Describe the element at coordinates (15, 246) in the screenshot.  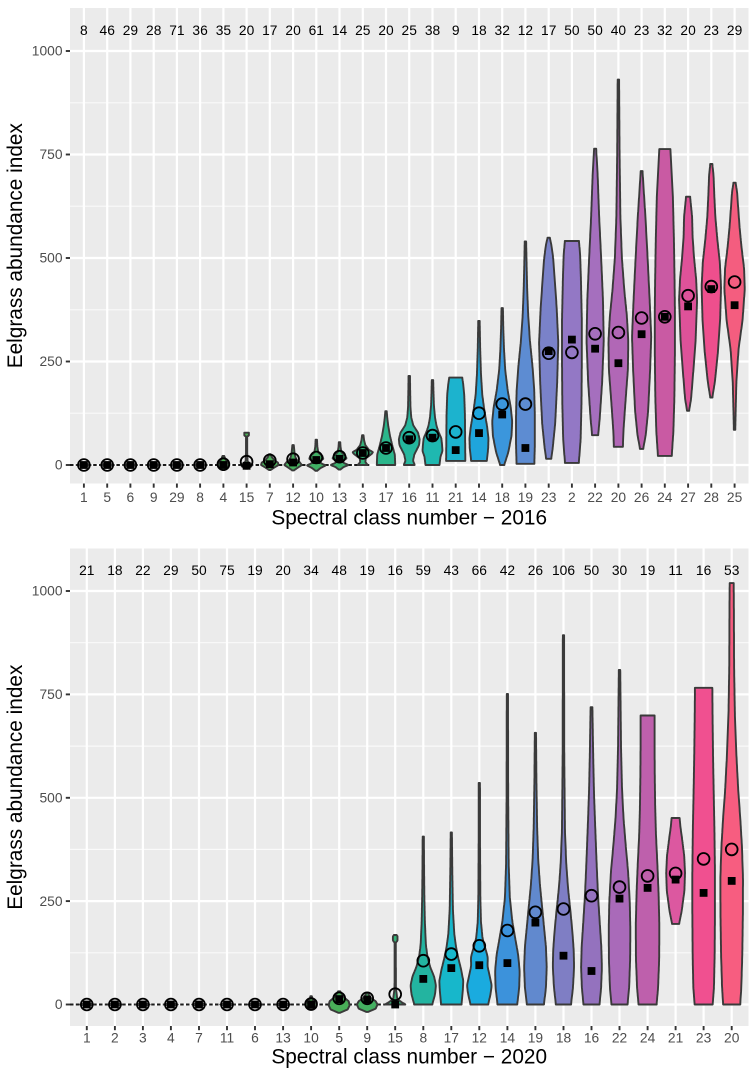
I see `svg-text: Eelgrass abundance index` at that location.